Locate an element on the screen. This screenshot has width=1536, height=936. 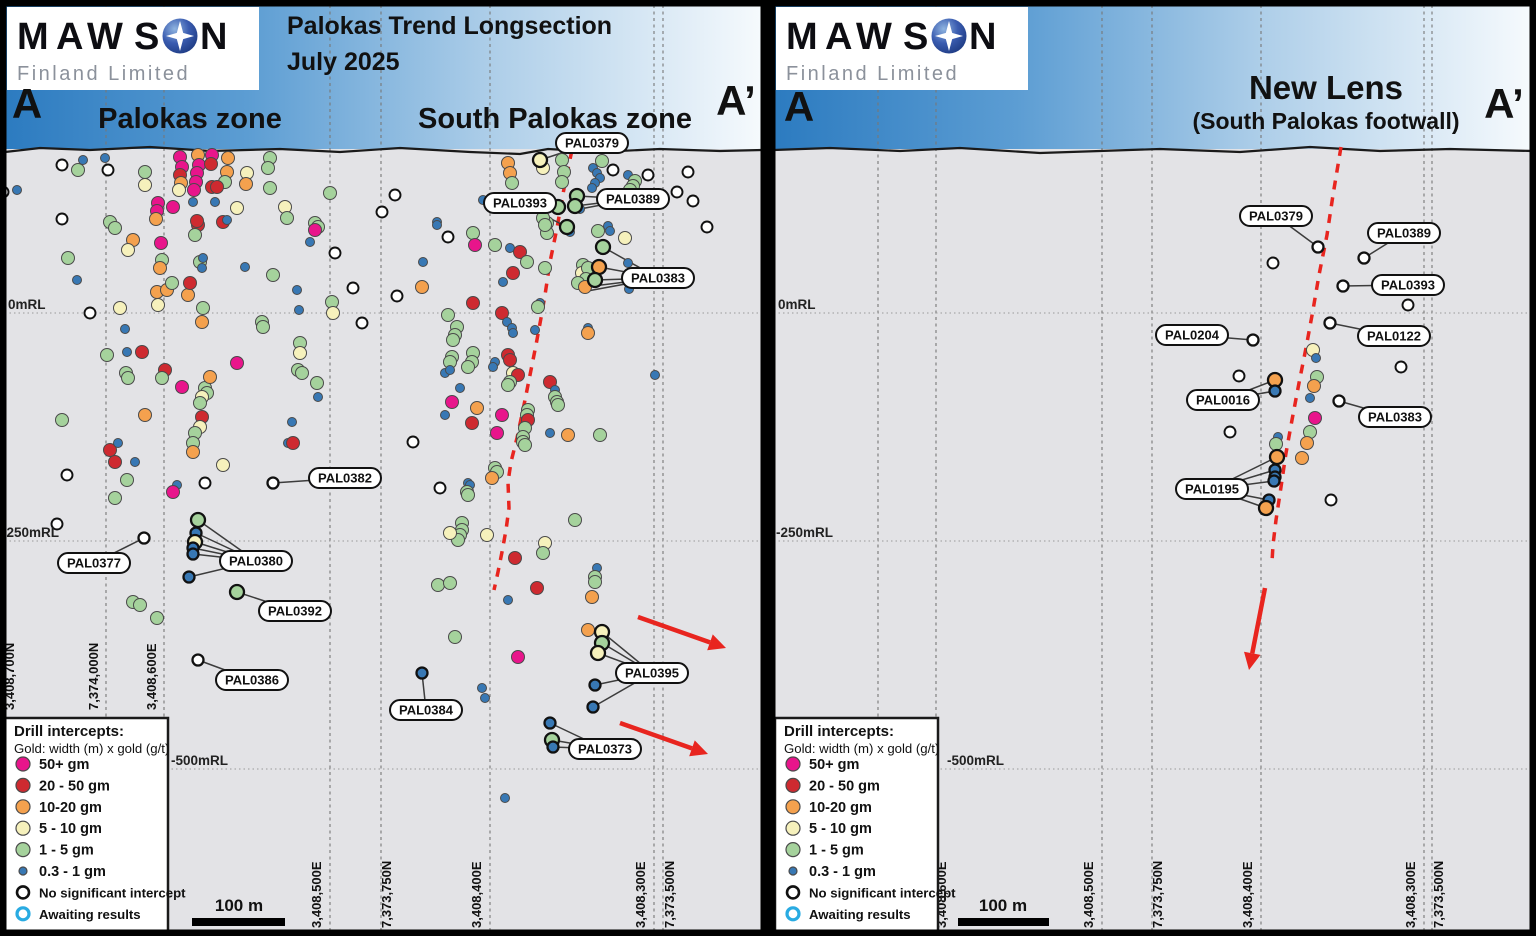
legend-item-label: 20 - 50 gm is located at coordinates (74, 786).